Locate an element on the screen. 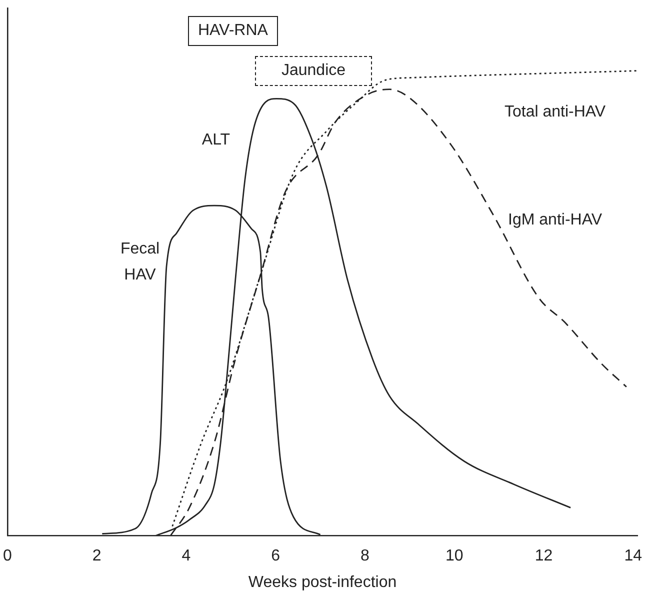  x-tick-label: 6 is located at coordinates (275, 556).